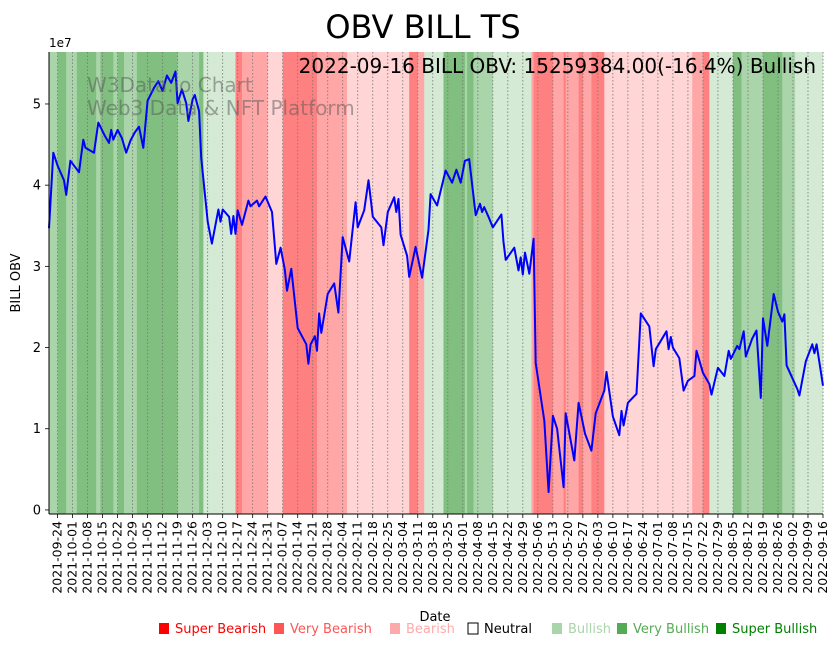  Describe the element at coordinates (102, 557) in the screenshot. I see `x-tick-label: 2021-10-15` at that location.